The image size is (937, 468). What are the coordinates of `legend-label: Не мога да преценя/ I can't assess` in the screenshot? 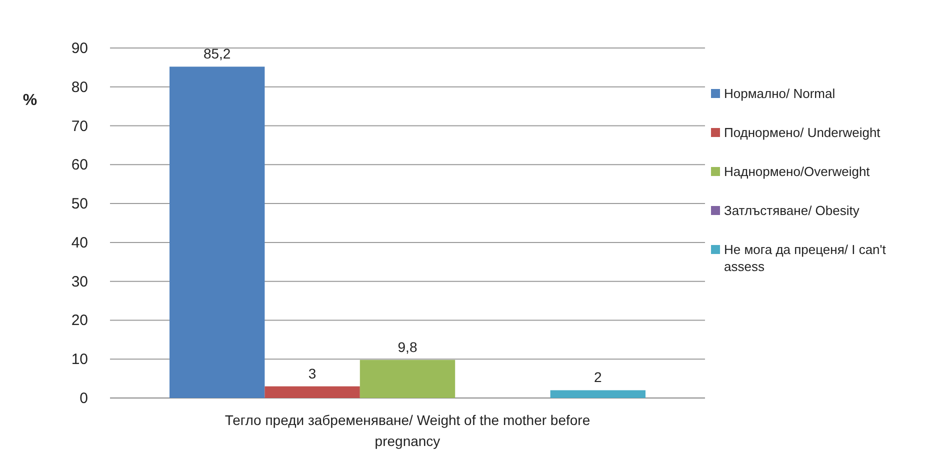 It's located at (805, 258).